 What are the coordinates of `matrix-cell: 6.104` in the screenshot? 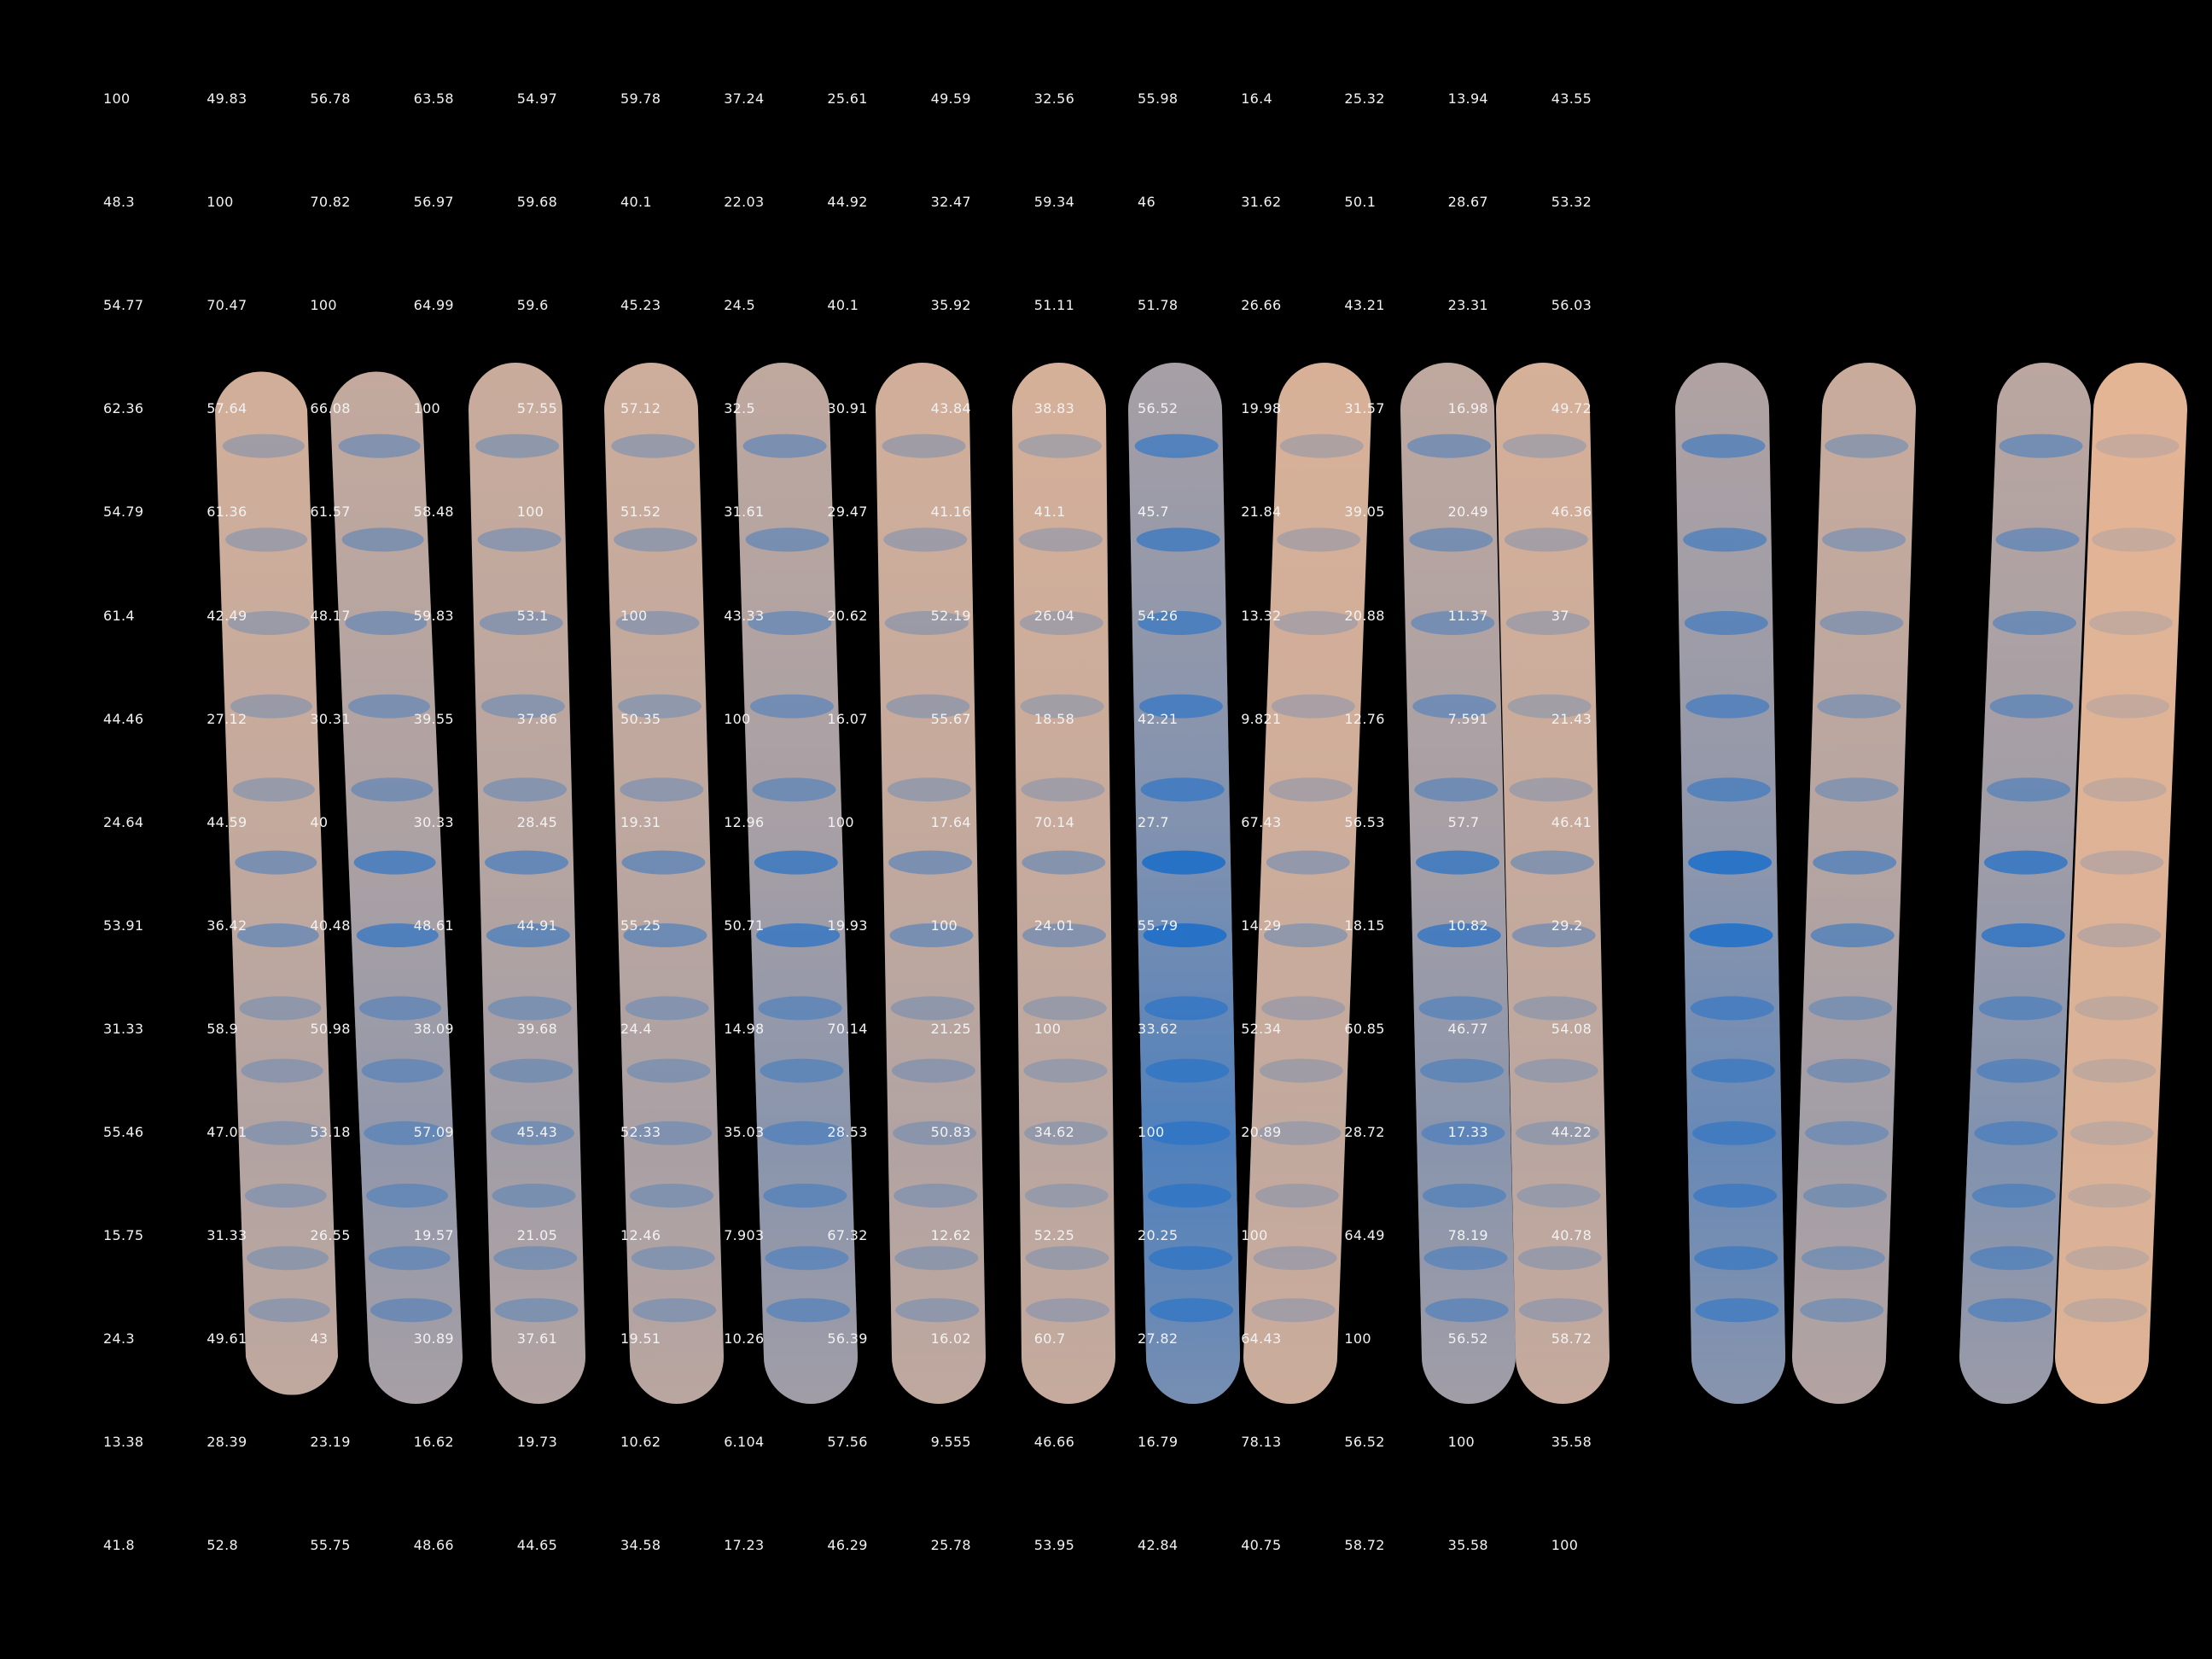 It's located at (744, 1442).